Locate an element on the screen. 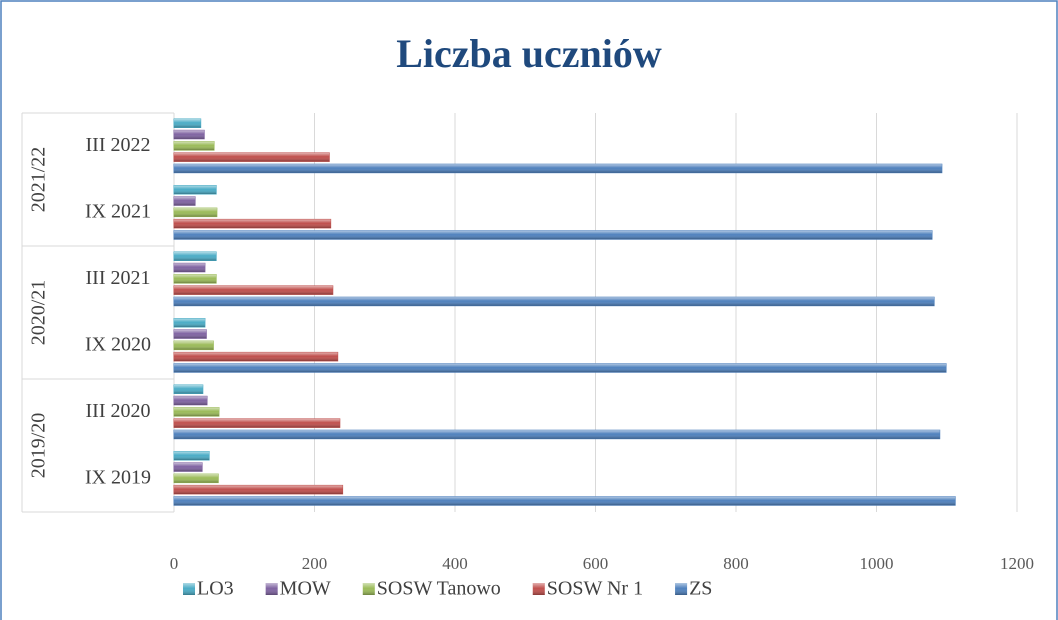  legend-item: LO3 is located at coordinates (208, 589).